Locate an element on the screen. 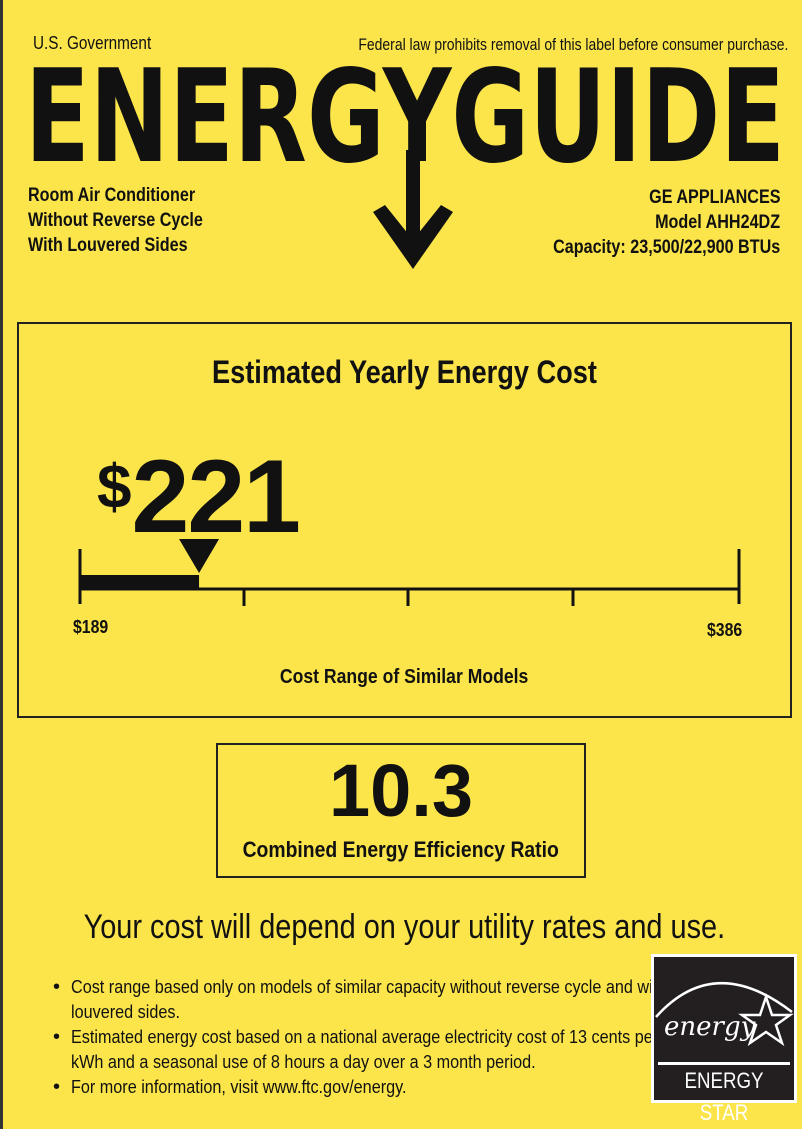 This screenshot has width=802, height=1129. efficiency-panel: 10.3 Combined Energy Efficiency Ratio is located at coordinates (401, 810).